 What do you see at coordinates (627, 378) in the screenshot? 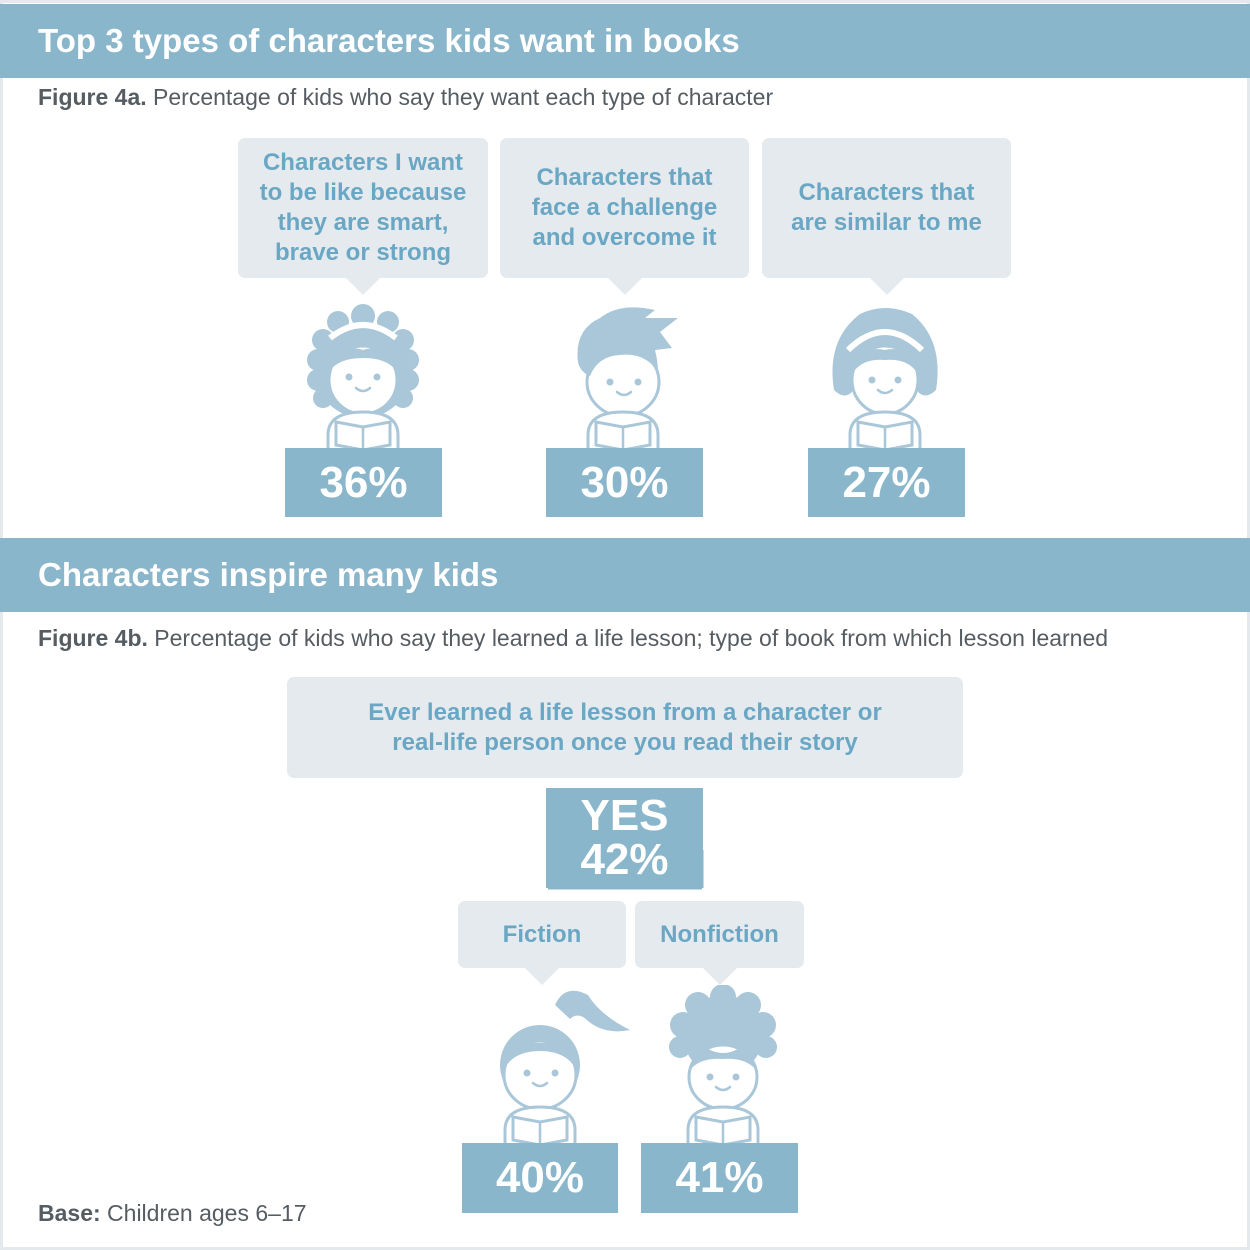
I see `reading-boy-spiky-icon` at bounding box center [627, 378].